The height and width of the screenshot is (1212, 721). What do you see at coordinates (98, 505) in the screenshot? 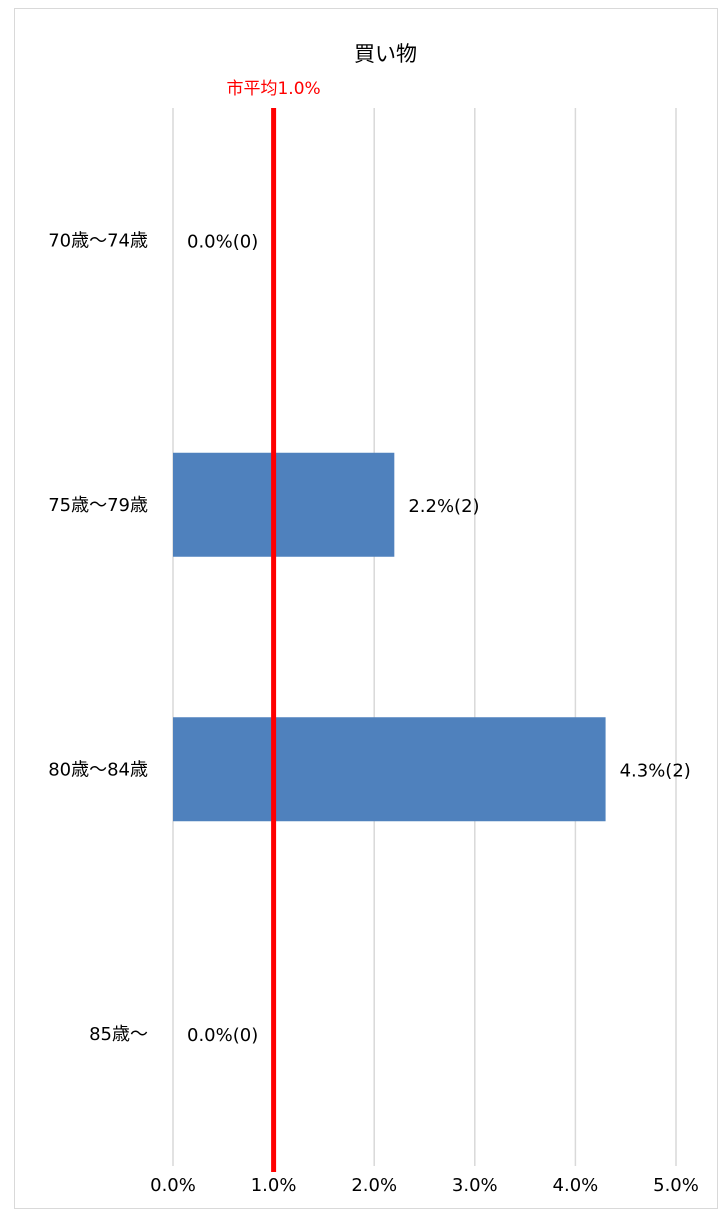
I see `category-label: 75歳～79歳` at bounding box center [98, 505].